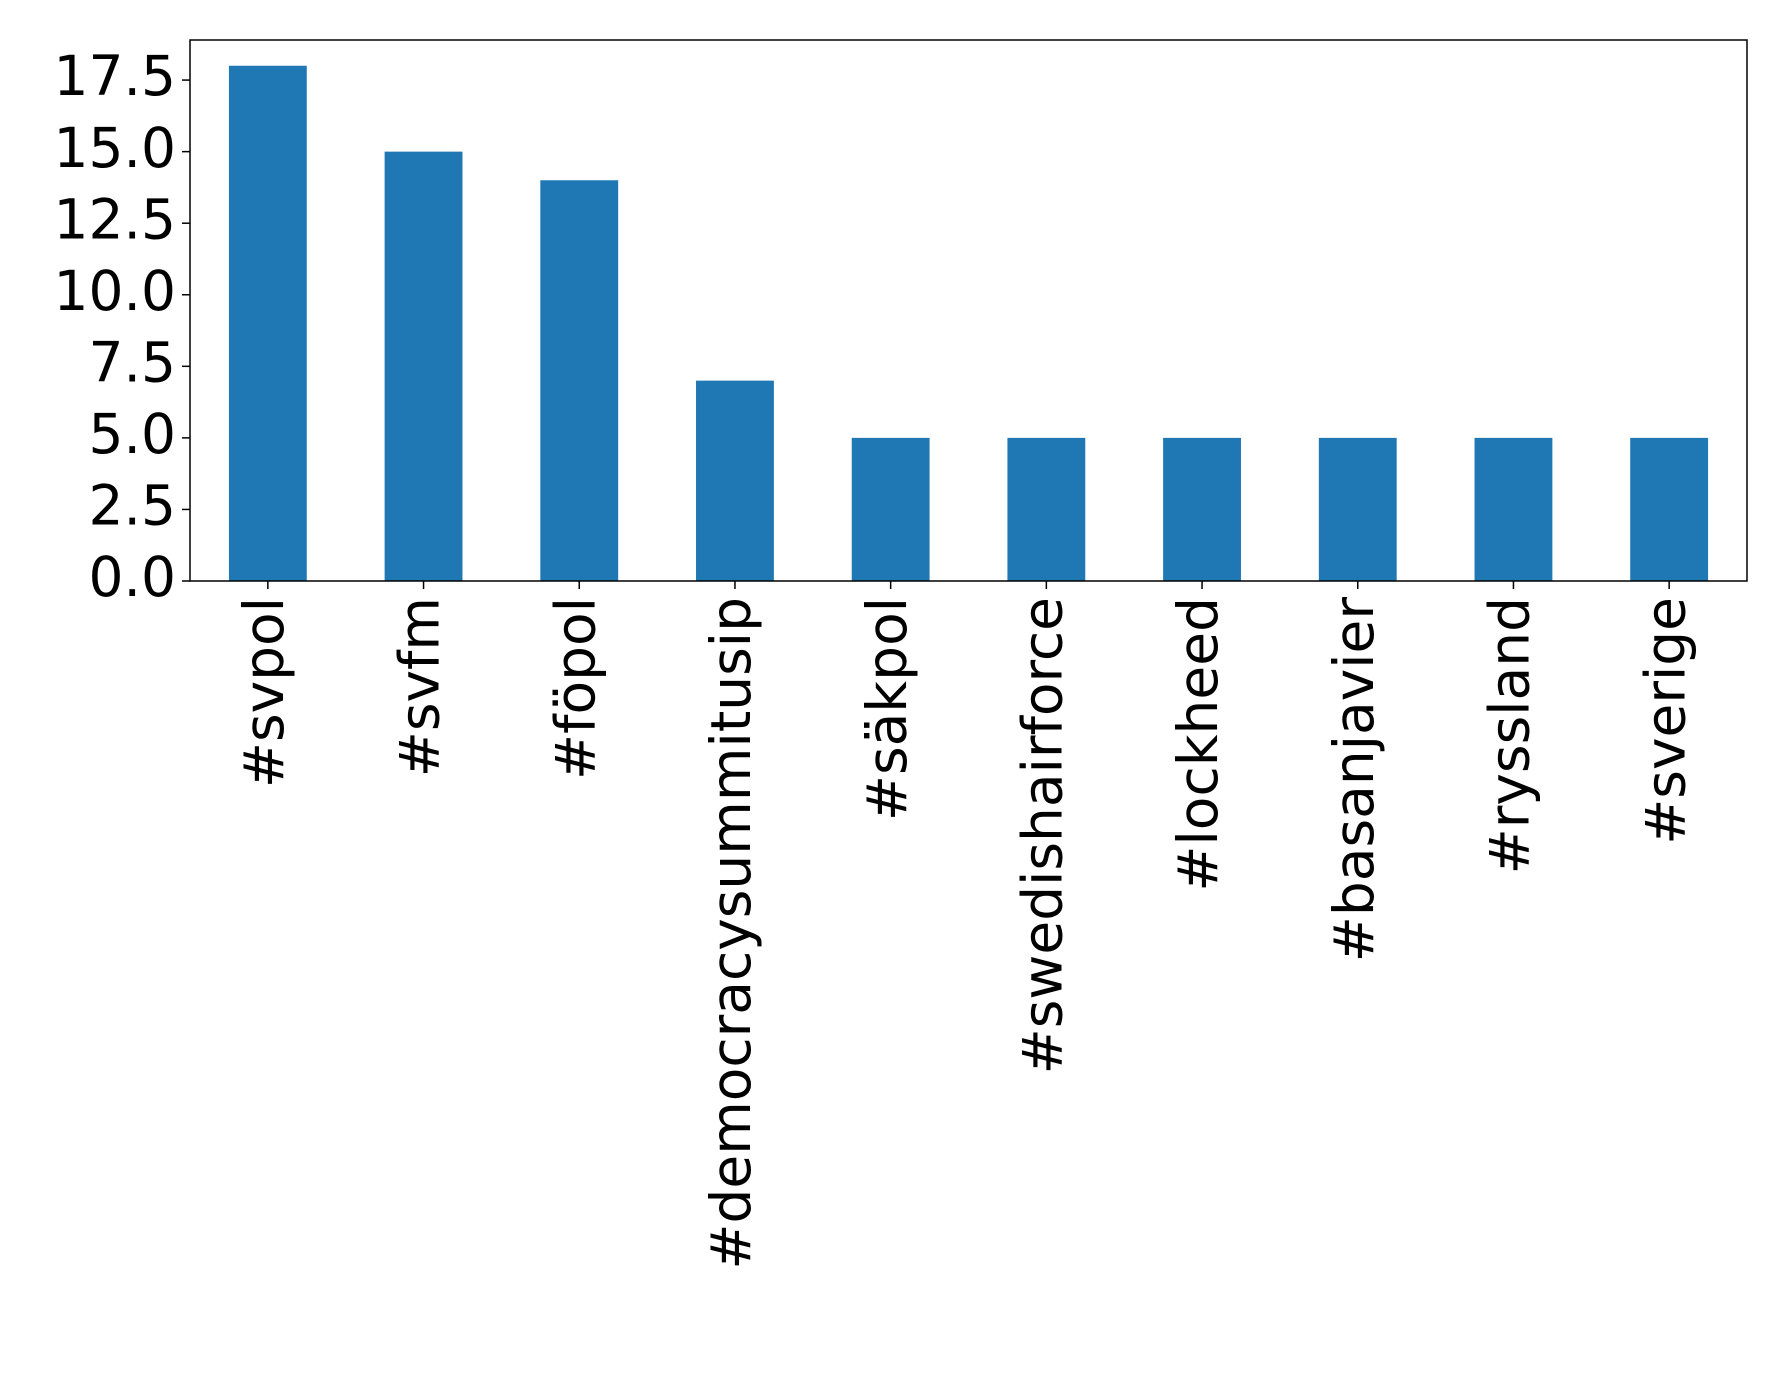 This screenshot has height=1392, width=1778. I want to click on x-tick-label: #svpol, so click(264, 692).